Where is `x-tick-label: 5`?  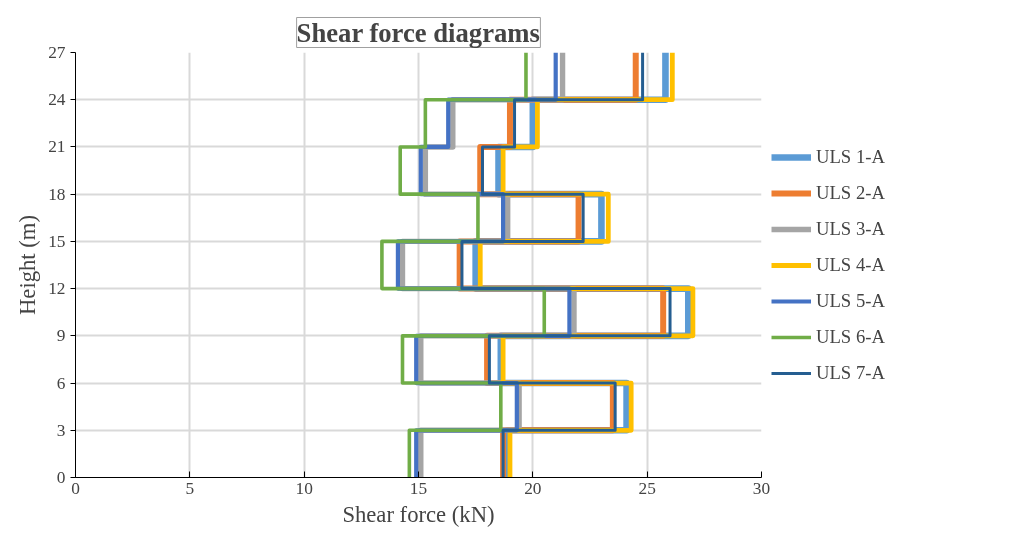 x-tick-label: 5 is located at coordinates (190, 488).